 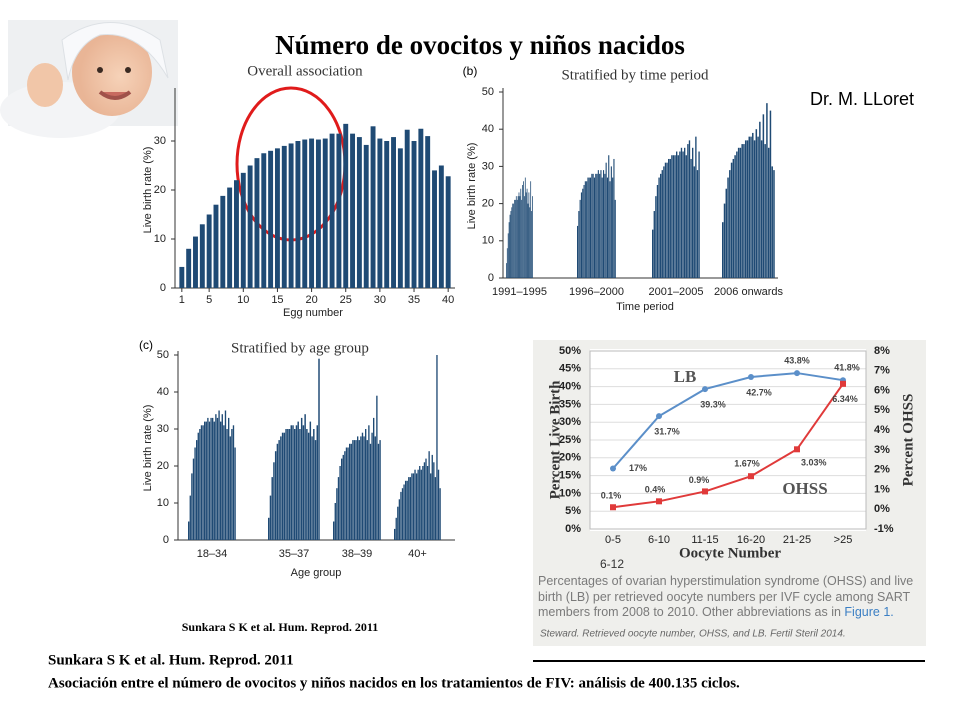 I want to click on chart-title: Overall association, so click(x=305, y=71).